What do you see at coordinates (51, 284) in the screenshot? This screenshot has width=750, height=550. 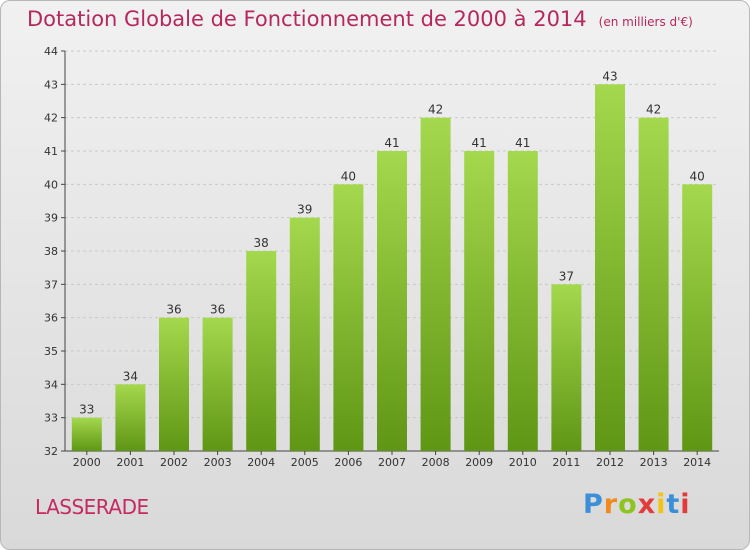 I see `y-tick-label: 37` at bounding box center [51, 284].